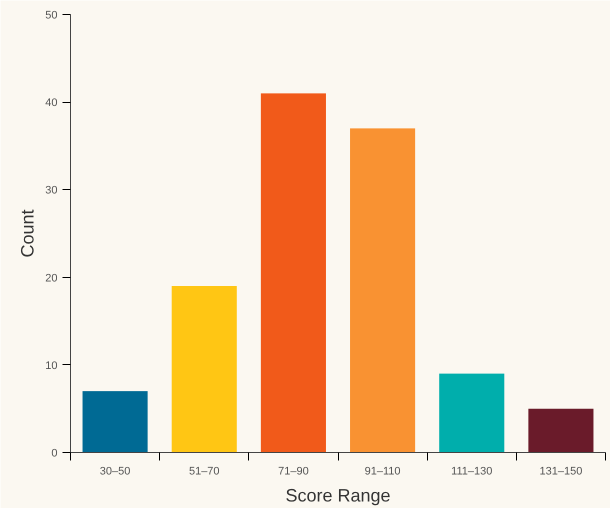  What do you see at coordinates (51, 278) in the screenshot?
I see `y-tick-label: 20` at bounding box center [51, 278].